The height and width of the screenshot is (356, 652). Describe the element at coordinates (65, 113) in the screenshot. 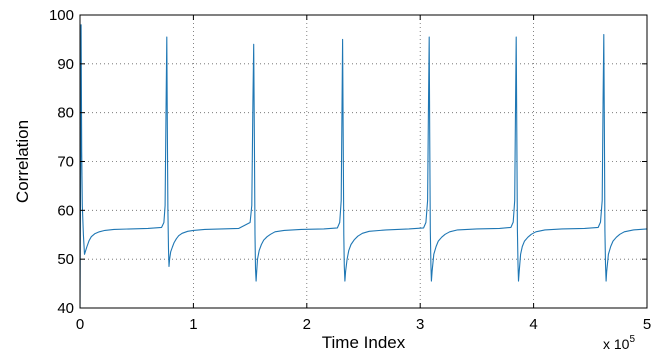

I see `y-tick-label: 80` at that location.